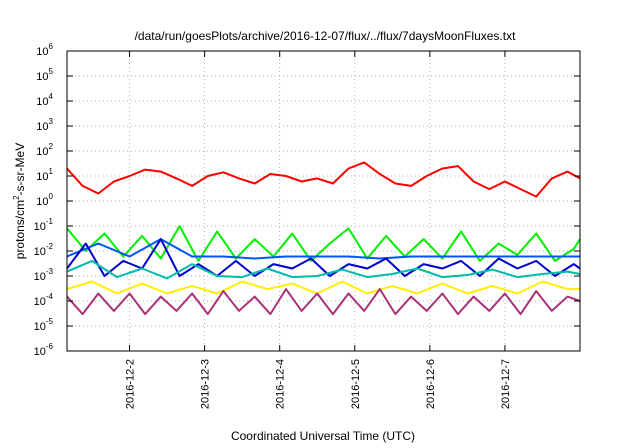  I want to click on x-tick-label: 2016-12-7, so click(506, 384).